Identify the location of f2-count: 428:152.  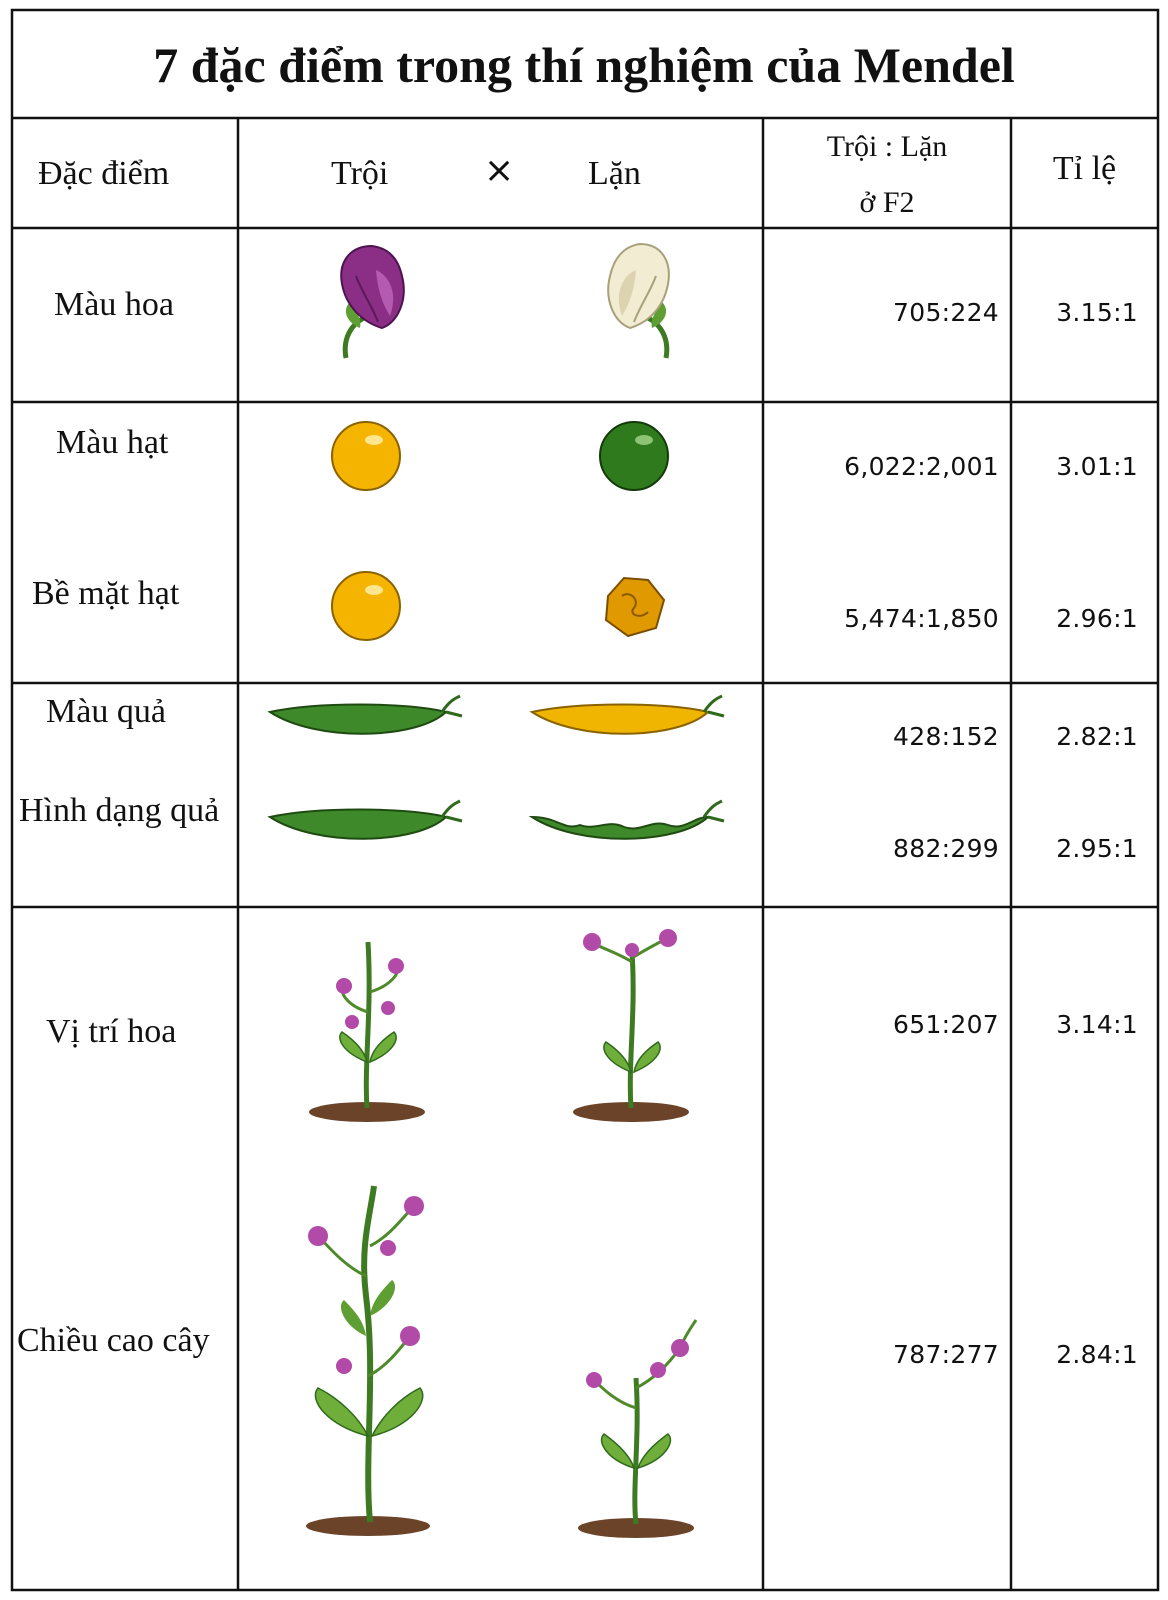
(946, 736).